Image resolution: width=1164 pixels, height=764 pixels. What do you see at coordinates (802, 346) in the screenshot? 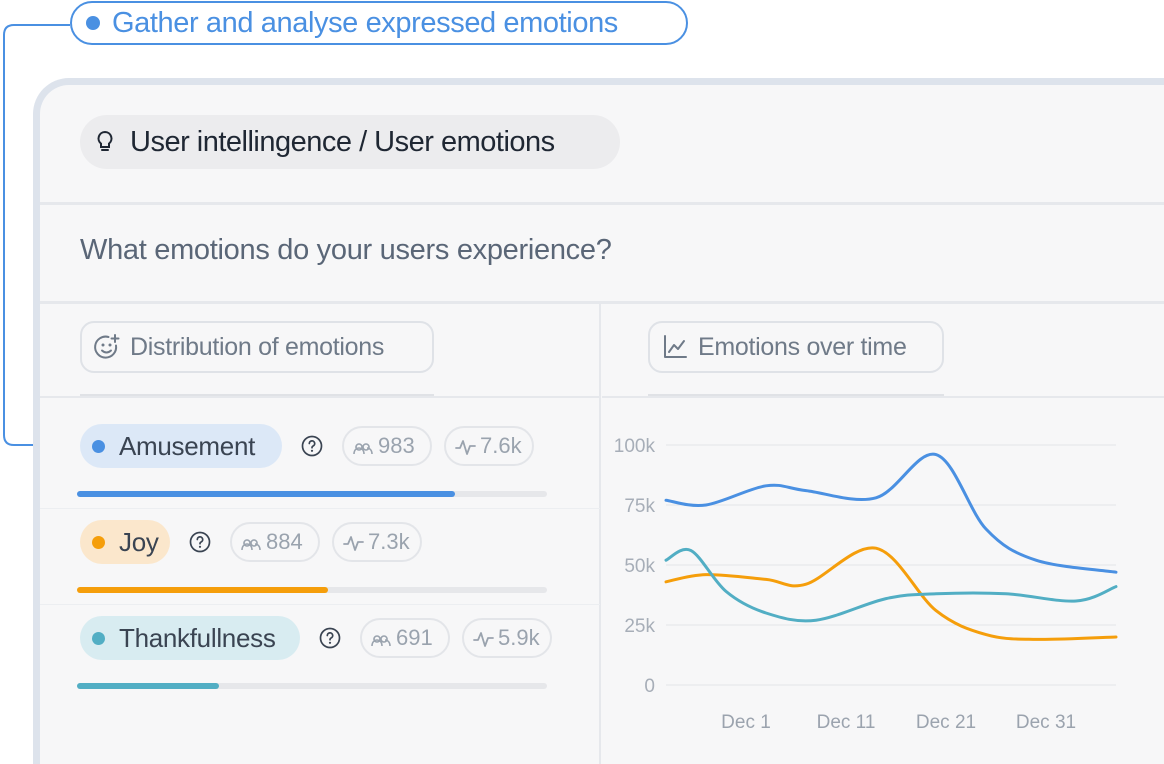
I see `tab-over-time-label: Emotions over time` at bounding box center [802, 346].